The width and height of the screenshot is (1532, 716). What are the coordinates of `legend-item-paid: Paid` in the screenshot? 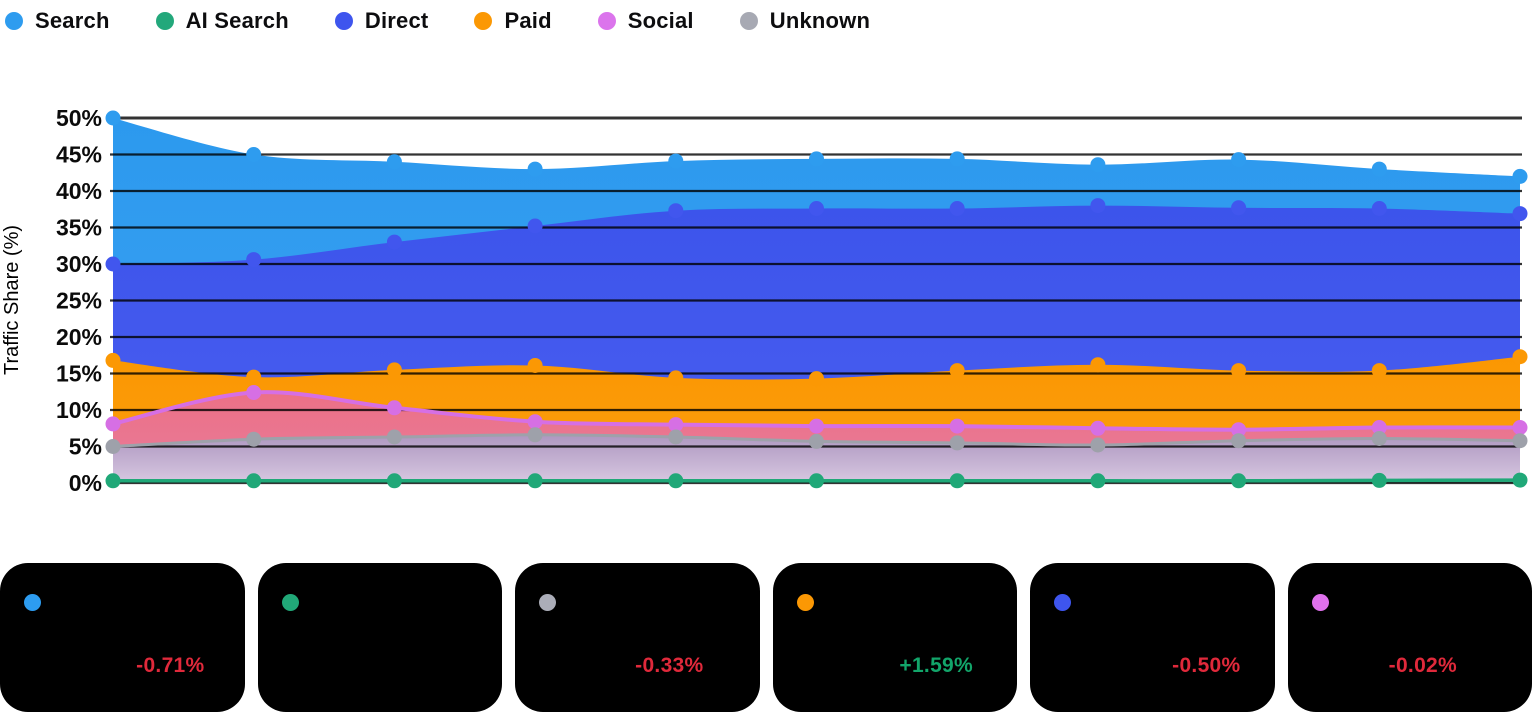 It's located at (513, 21).